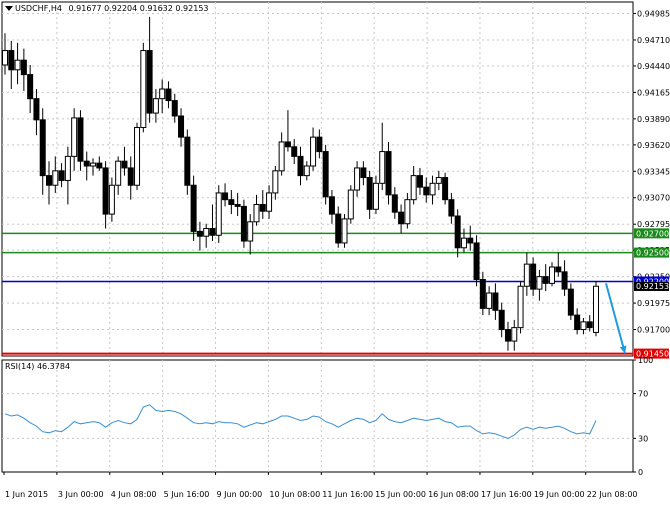 The height and width of the screenshot is (506, 670). What do you see at coordinates (653, 303) in the screenshot?
I see `y-tick-label: 0.91975` at bounding box center [653, 303].